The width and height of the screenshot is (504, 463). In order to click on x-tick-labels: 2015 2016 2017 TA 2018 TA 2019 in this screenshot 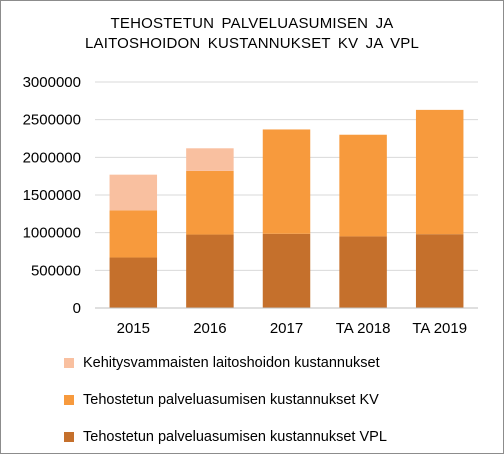, I will do `click(292, 328)`.